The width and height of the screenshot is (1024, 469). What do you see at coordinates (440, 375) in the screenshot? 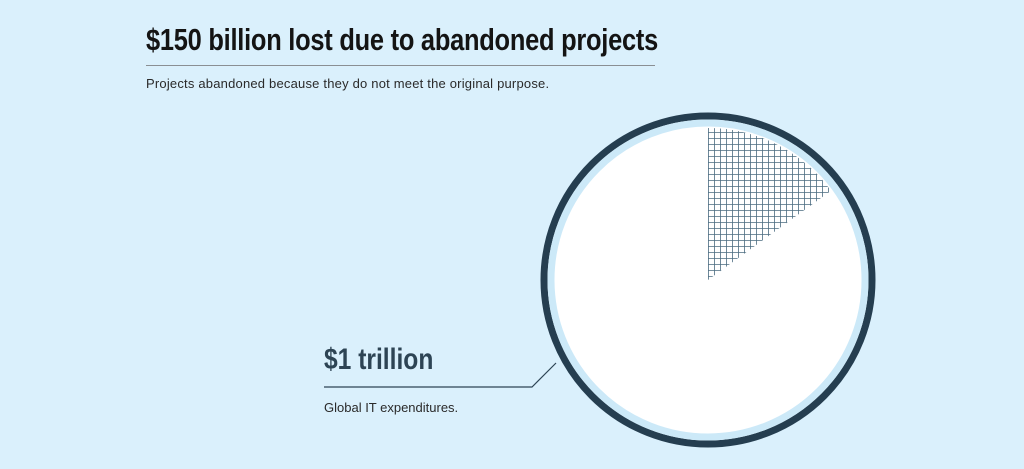
I see `annotation-leader-line` at bounding box center [440, 375].